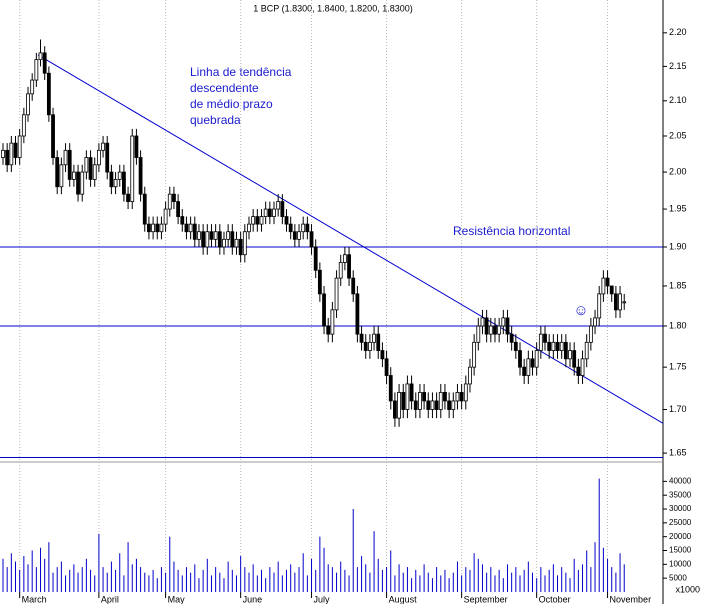 This screenshot has width=705, height=604. Describe the element at coordinates (177, 599) in the screenshot. I see `x-tick-label: May` at that location.